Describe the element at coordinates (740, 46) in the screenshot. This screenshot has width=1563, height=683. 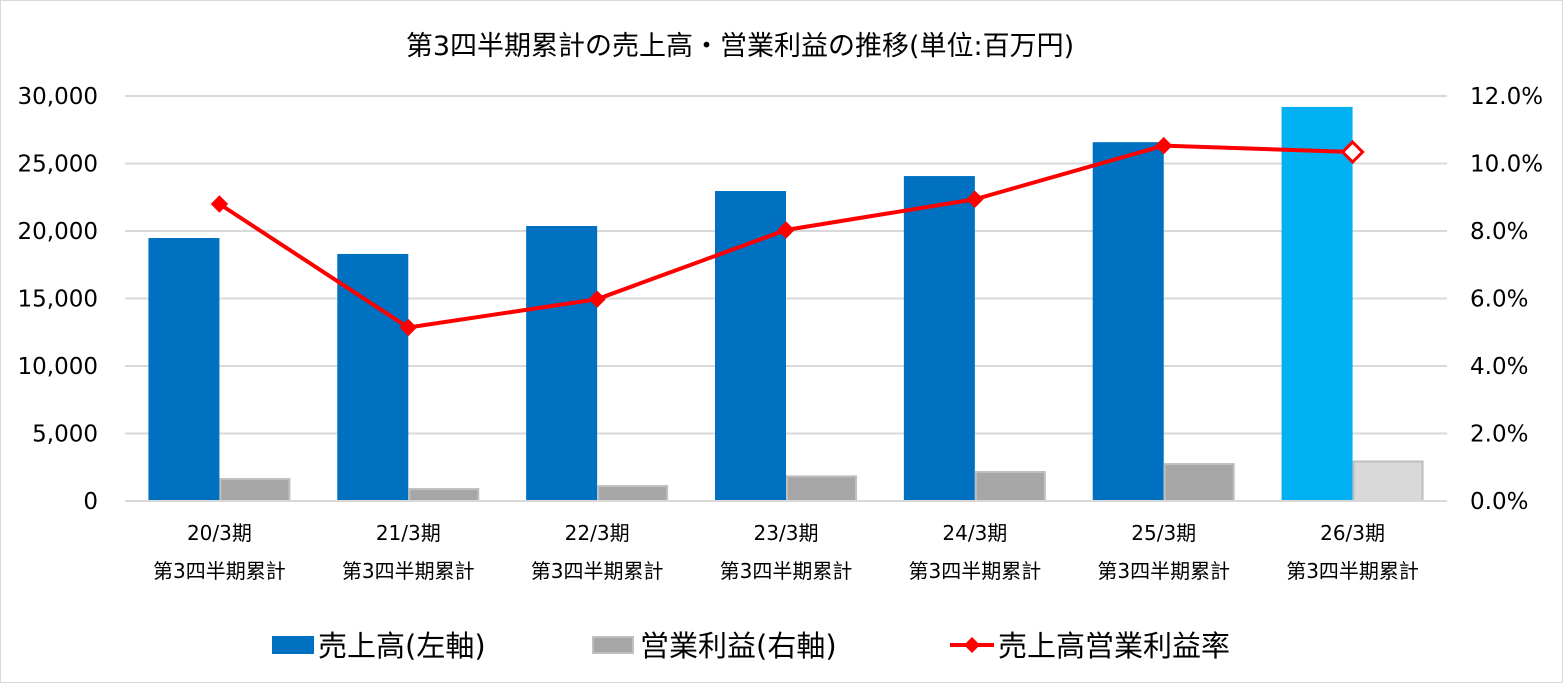
I see `chart-title: 第3四半期累計の売上高・営業利益の推移(単位:百万円)` at that location.